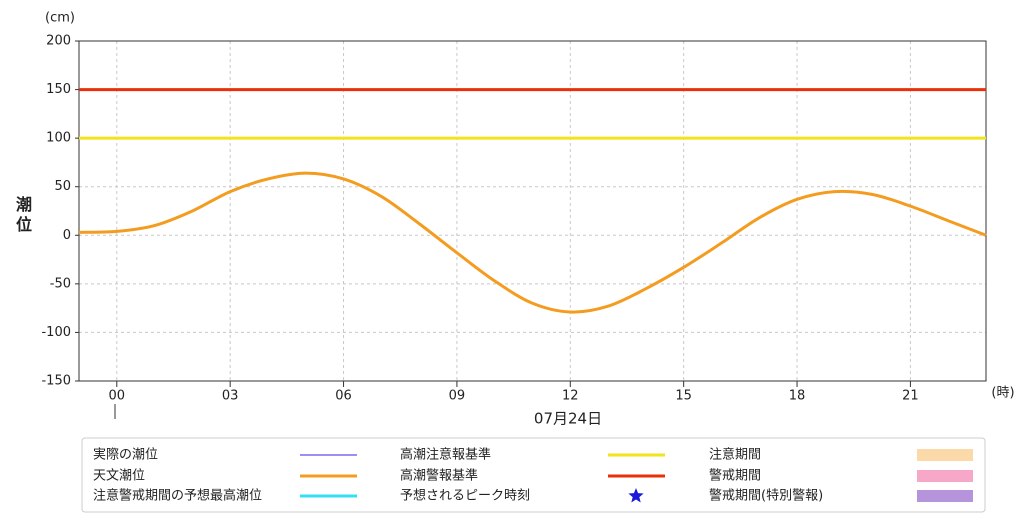  I want to click on y-tick-label: 50, so click(62, 186).